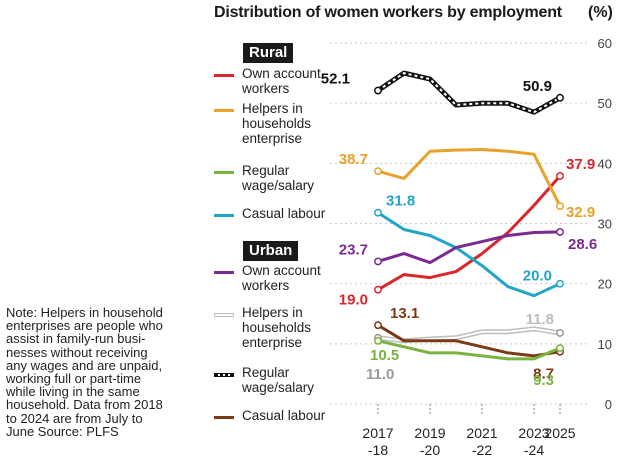 Image resolution: width=631 pixels, height=470 pixels. I want to click on data-label: 32.9, so click(580, 212).